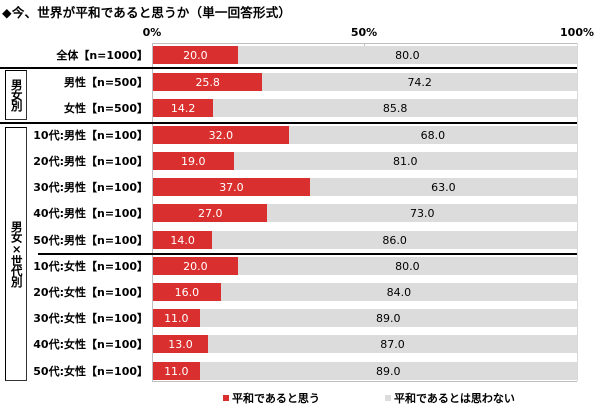  What do you see at coordinates (419, 82) in the screenshot?
I see `bar-segment-no: 74.2` at bounding box center [419, 82].